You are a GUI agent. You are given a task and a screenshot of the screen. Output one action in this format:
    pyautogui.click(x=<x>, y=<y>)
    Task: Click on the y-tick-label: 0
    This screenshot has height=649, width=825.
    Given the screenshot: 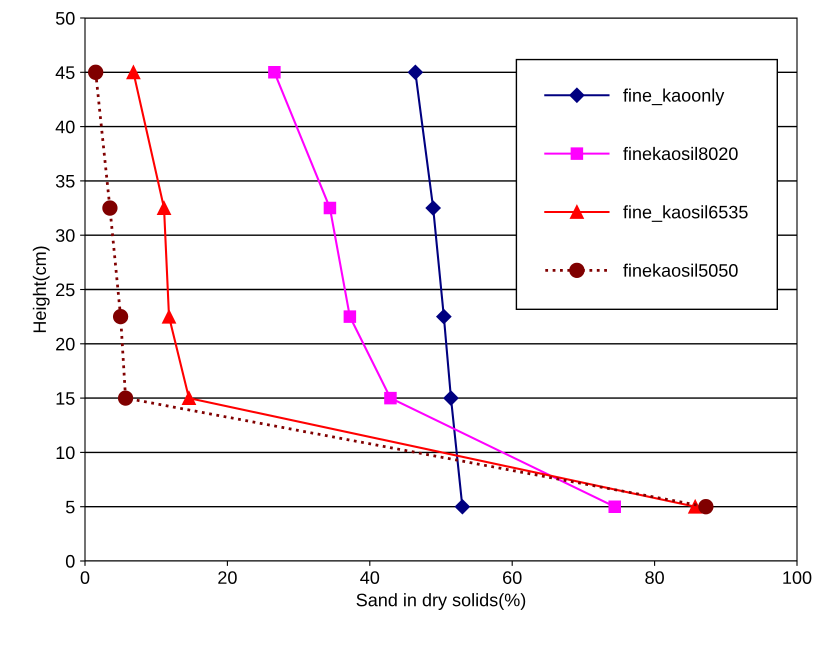 What is the action you would take?
    pyautogui.click(x=70, y=561)
    